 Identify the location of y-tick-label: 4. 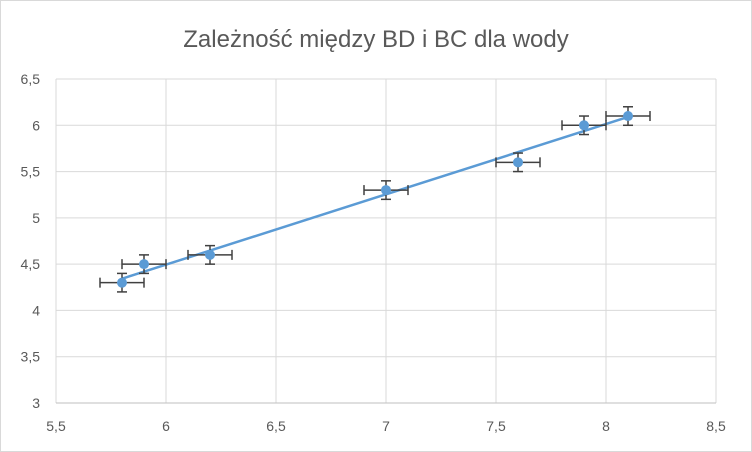
(36, 310).